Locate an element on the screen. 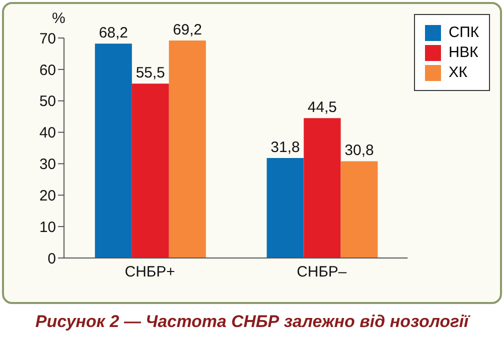 The width and height of the screenshot is (504, 343). data-label: 31,8 is located at coordinates (285, 147).